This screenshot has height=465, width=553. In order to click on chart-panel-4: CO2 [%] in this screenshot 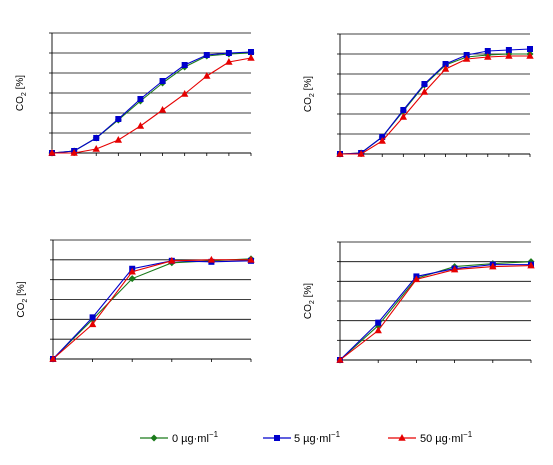, I will do `click(419, 302)`.